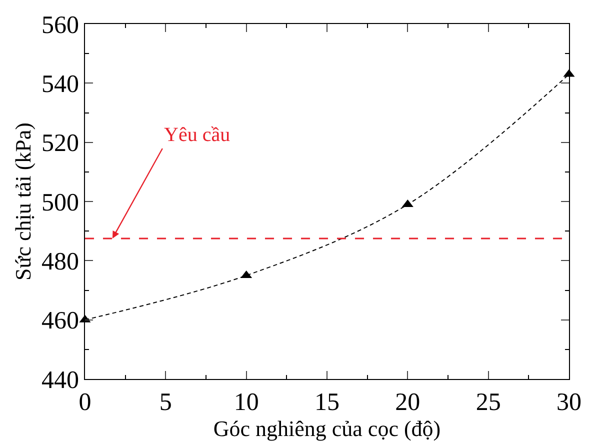 This screenshot has width=594, height=445. What do you see at coordinates (60, 84) in the screenshot?
I see `y-tick-label: 540` at bounding box center [60, 84].